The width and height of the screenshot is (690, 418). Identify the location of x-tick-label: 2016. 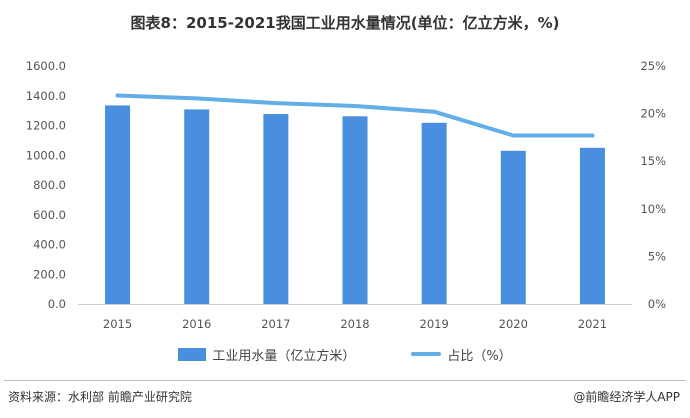
(196, 324).